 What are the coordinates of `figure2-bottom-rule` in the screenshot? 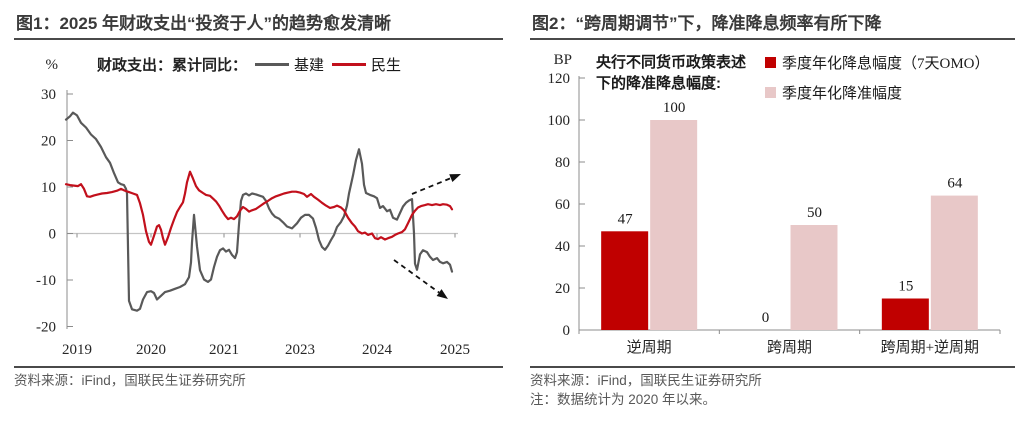 It's located at (772, 367).